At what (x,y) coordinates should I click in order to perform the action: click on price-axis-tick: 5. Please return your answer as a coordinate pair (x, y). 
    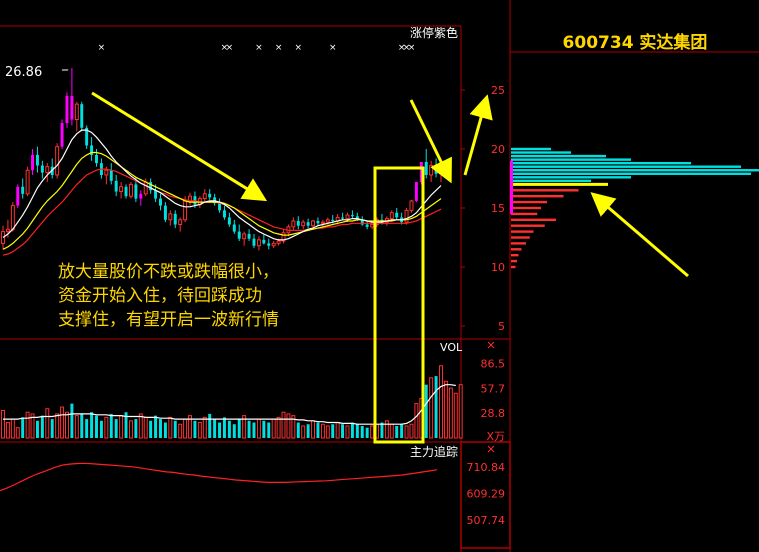
    Looking at the image, I should click on (501, 326).